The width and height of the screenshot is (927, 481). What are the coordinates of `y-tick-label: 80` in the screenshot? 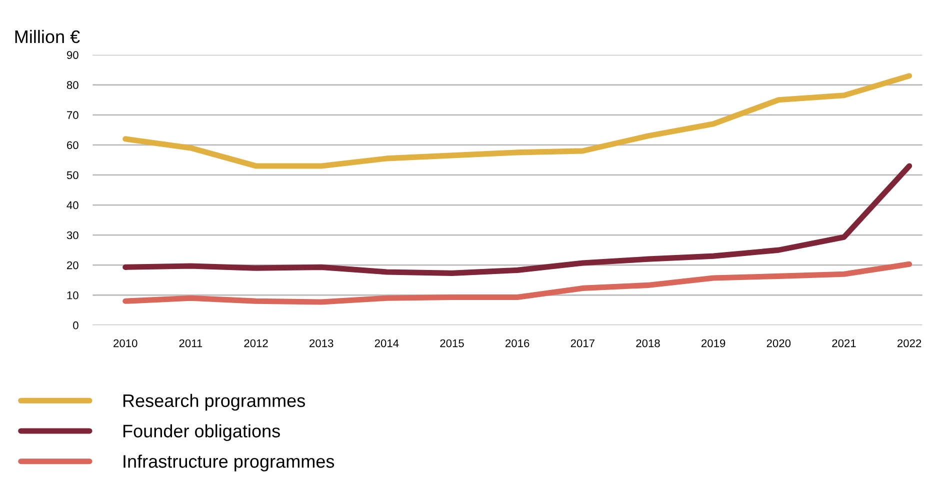 It's located at (72, 85).